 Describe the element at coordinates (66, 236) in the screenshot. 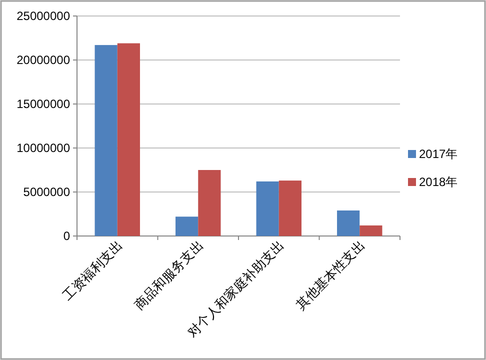

I see `y-tick-label: 0` at that location.